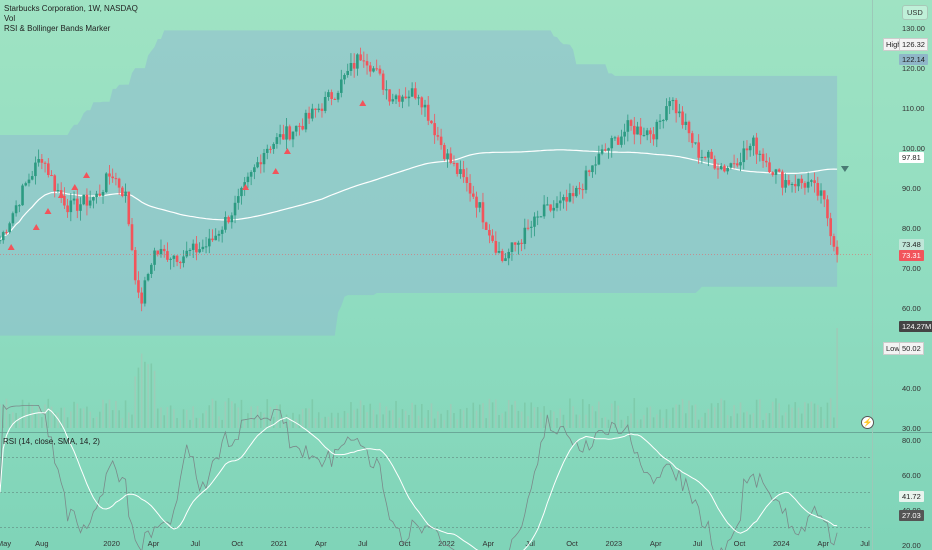 The image size is (932, 550). Describe the element at coordinates (911, 188) in the screenshot. I see `price-tick-label: 90.00` at that location.